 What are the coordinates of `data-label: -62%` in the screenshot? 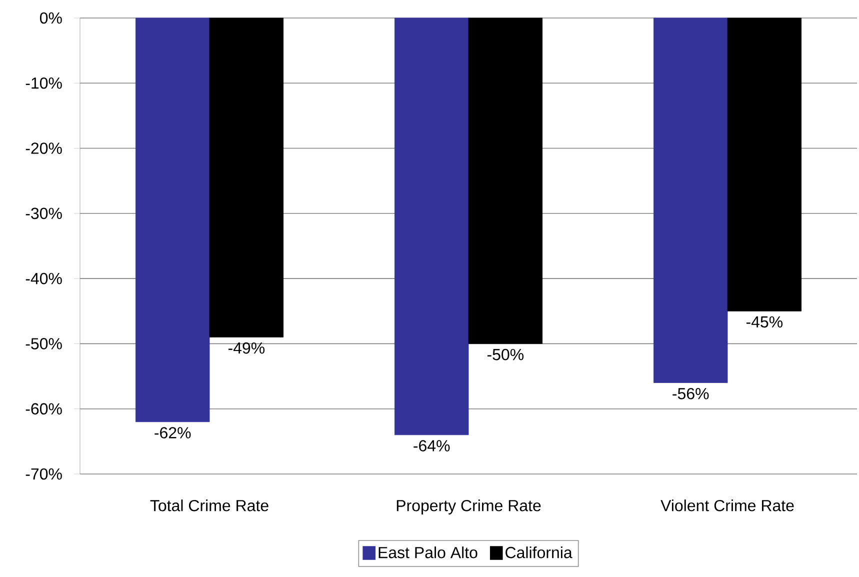 It's located at (172, 432).